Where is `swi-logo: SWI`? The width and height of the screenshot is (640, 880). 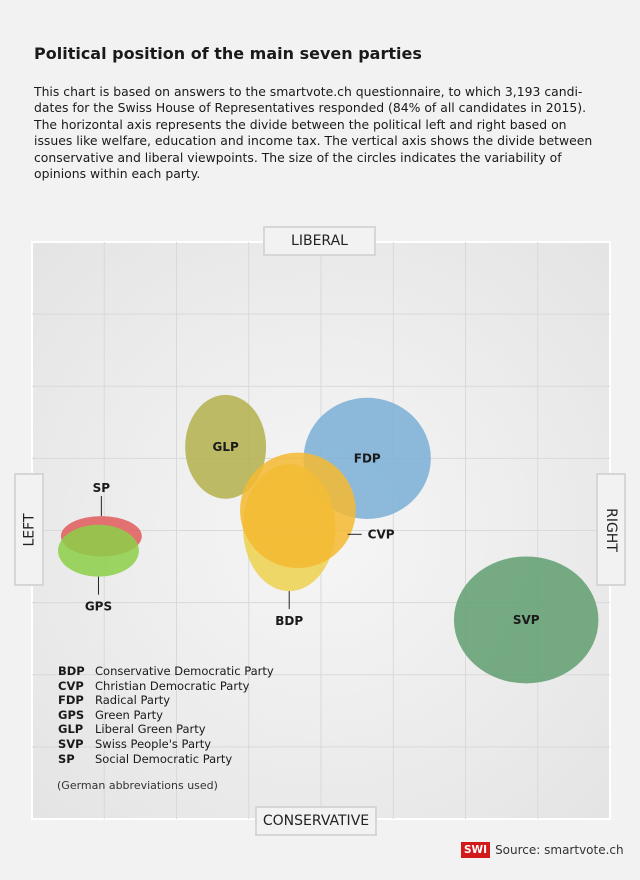
swi-logo: SWI is located at coordinates (476, 850).